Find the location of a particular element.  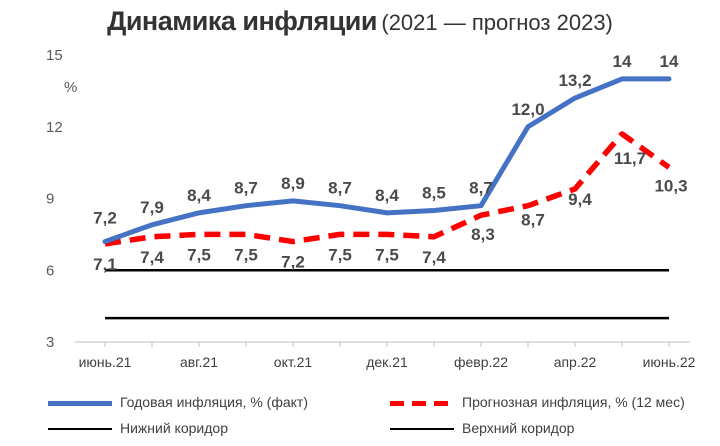

chart-title: Динамика инфляции (2021 — прогноз 2023) is located at coordinates (360, 21).